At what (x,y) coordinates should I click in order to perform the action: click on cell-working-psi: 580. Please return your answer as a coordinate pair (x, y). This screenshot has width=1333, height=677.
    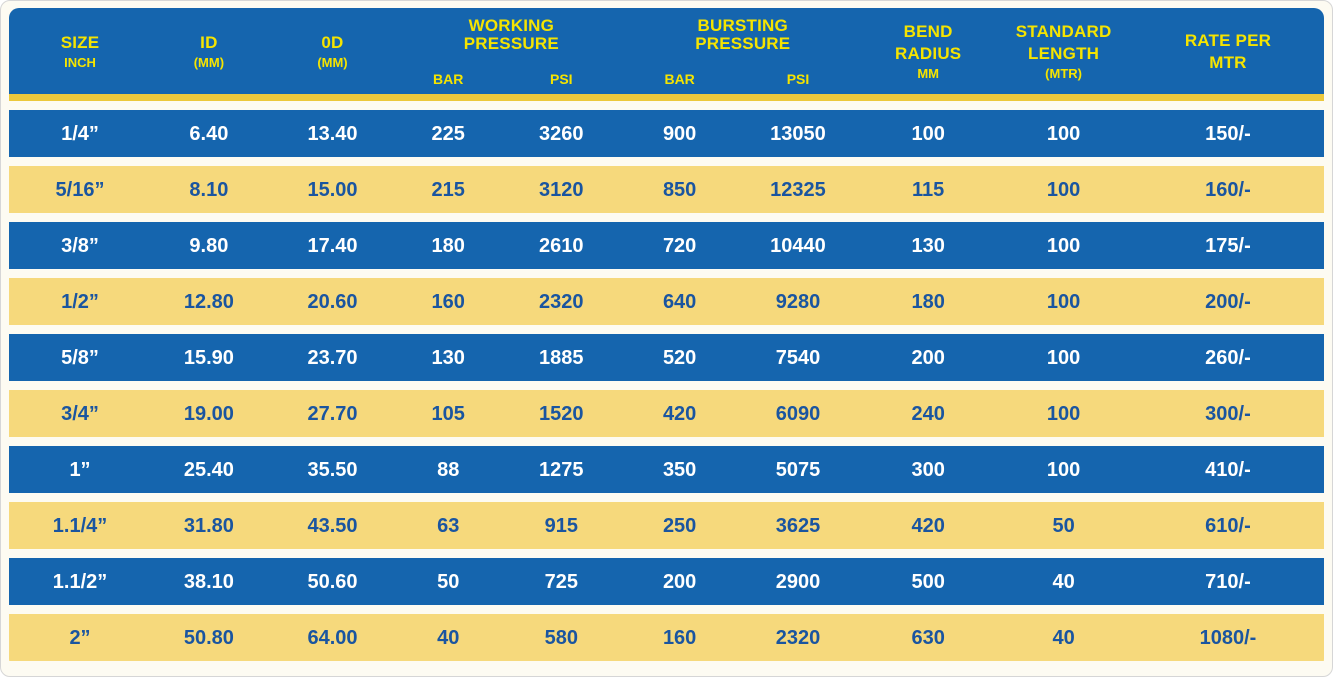
    Looking at the image, I should click on (561, 637).